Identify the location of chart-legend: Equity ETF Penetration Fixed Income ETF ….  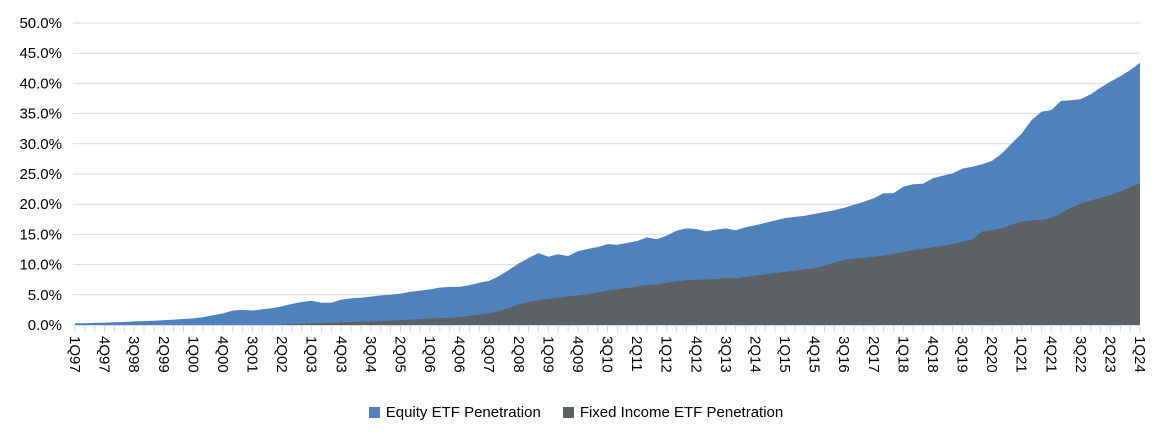
(576, 412).